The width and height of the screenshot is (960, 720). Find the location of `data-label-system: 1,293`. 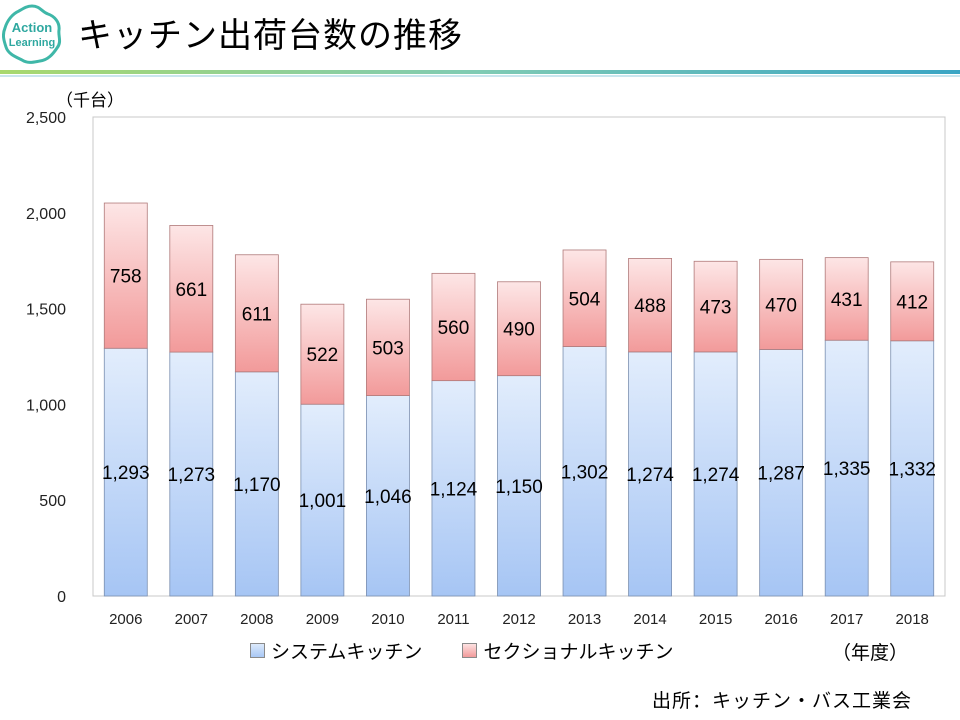

data-label-system: 1,293 is located at coordinates (126, 473).